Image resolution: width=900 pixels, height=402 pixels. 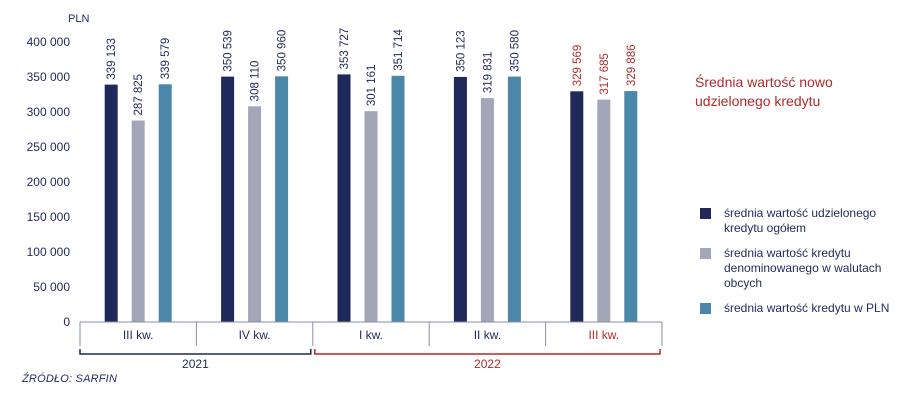 I want to click on x-tick-label: I kw., so click(x=371, y=335).